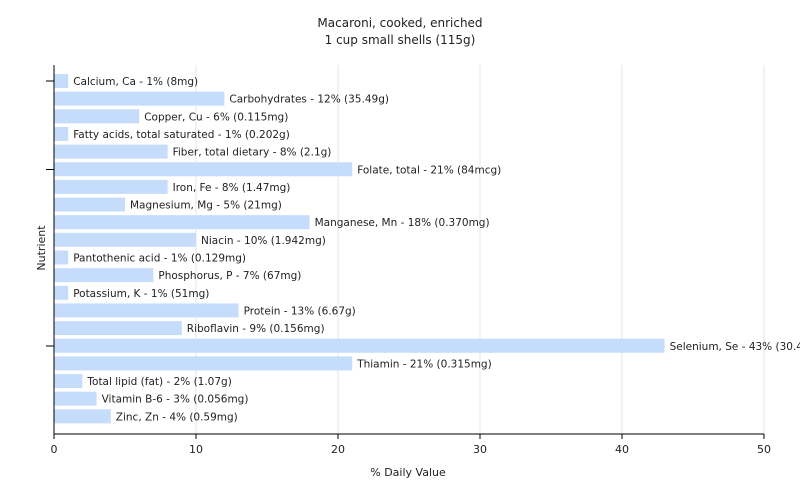 Image resolution: width=800 pixels, height=500 pixels. Describe the element at coordinates (141, 294) in the screenshot. I see `bar-label: Potassium, K - 1% (51mg)` at that location.